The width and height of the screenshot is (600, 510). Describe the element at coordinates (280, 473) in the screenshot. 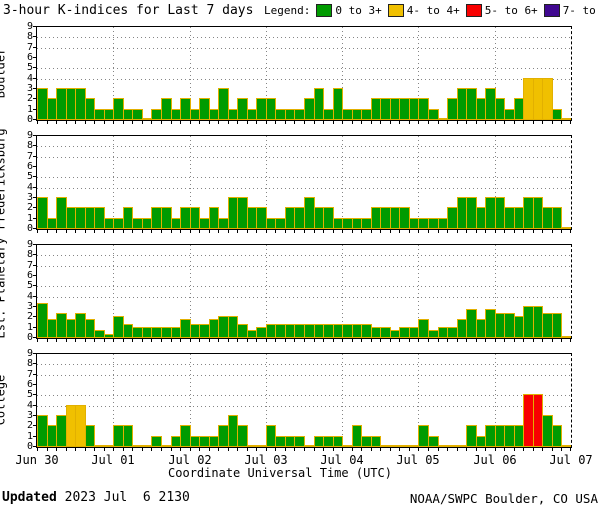

I see `x-axis-title: Coordinate Universal Time (UTC)` at that location.